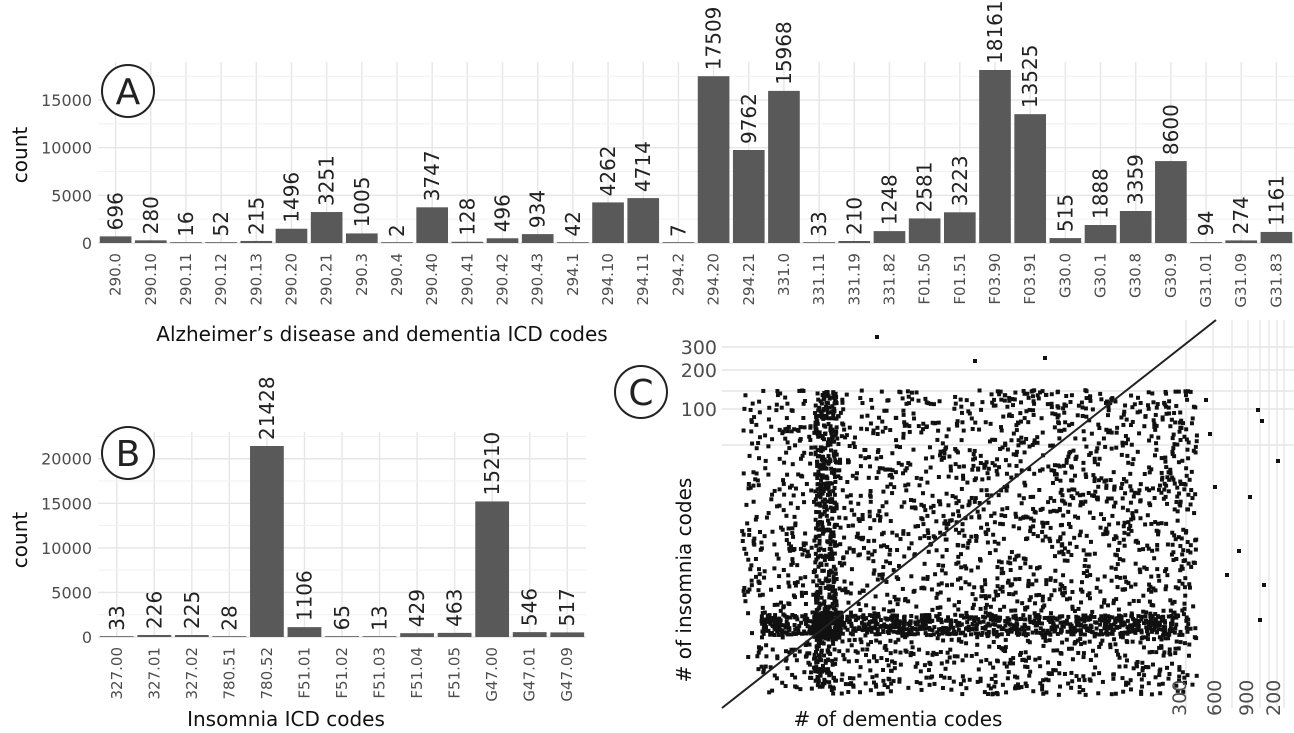 The image size is (1294, 733). I want to click on bar-value-label: 52, so click(221, 223).